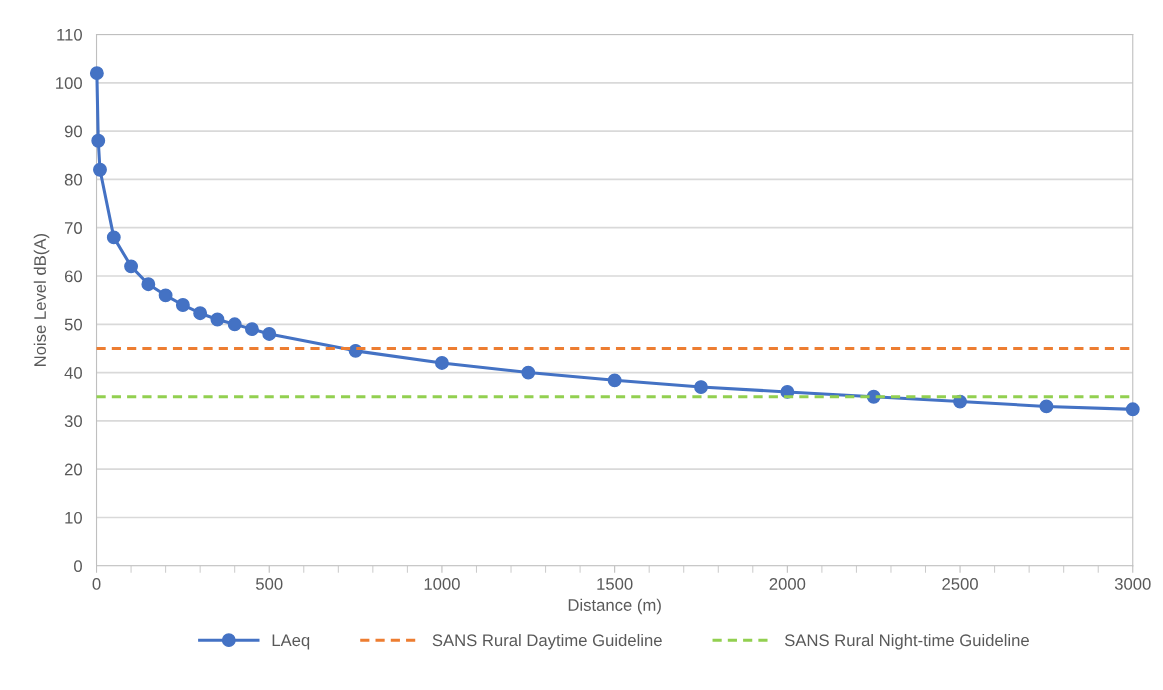  What do you see at coordinates (73, 469) in the screenshot?
I see `y-tick-label: 20` at bounding box center [73, 469].